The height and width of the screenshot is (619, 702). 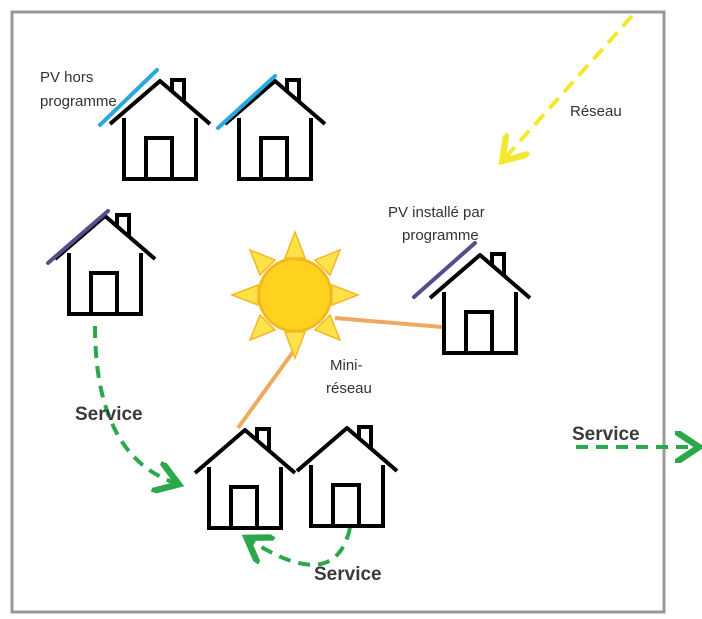 I want to click on label: Mini-, so click(x=346, y=365).